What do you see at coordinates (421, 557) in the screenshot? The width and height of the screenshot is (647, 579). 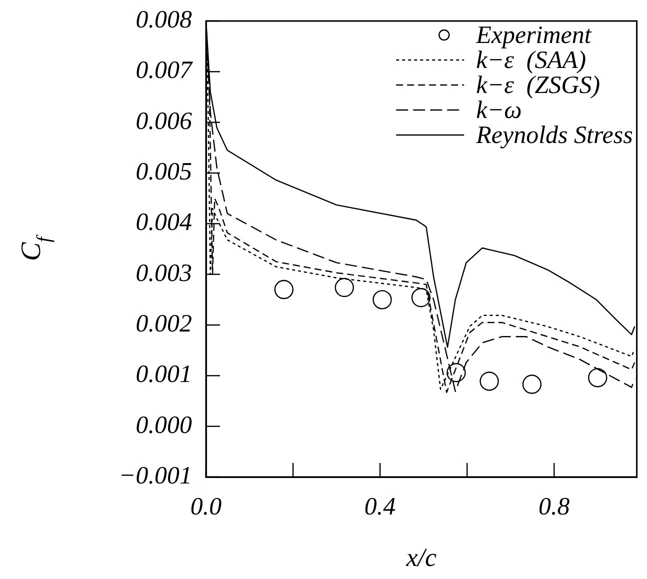 I see `x-axis-title: x/c` at bounding box center [421, 557].